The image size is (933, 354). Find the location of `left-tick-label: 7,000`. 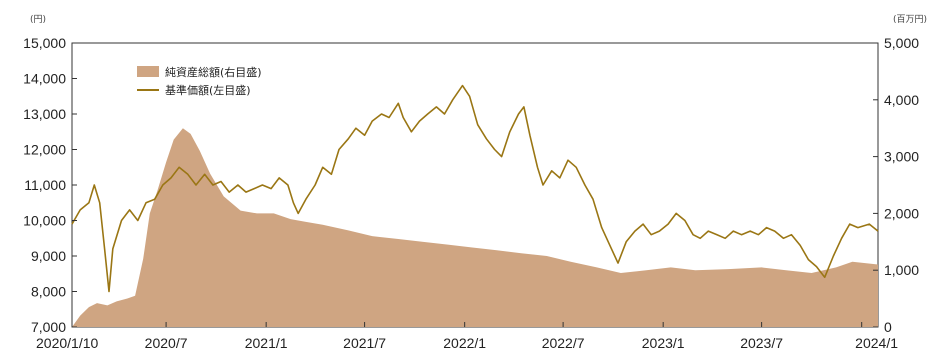

left-tick-label: 7,000 is located at coordinates (48, 327).